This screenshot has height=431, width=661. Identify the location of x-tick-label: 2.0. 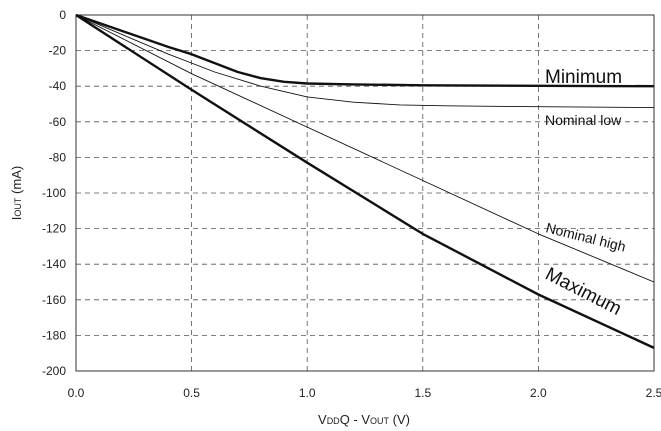
(538, 393).